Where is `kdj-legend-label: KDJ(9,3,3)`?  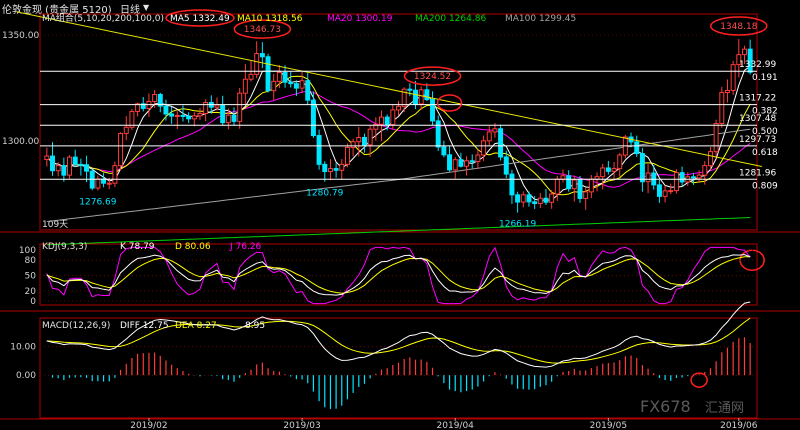 kdj-legend-label: KDJ(9,3,3) is located at coordinates (64, 247).